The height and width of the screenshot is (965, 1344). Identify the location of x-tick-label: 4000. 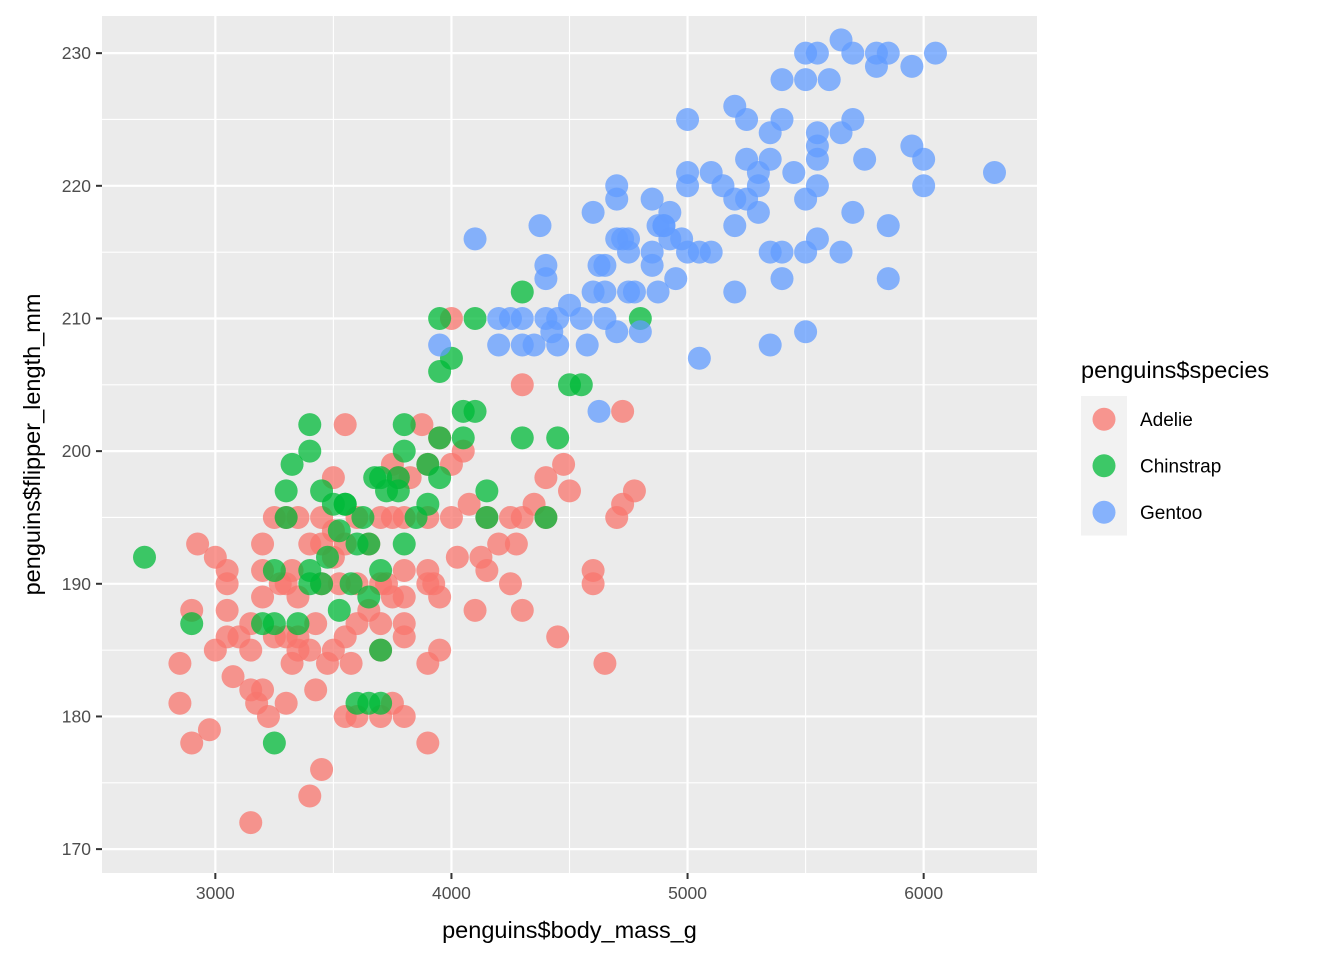
(451, 893).